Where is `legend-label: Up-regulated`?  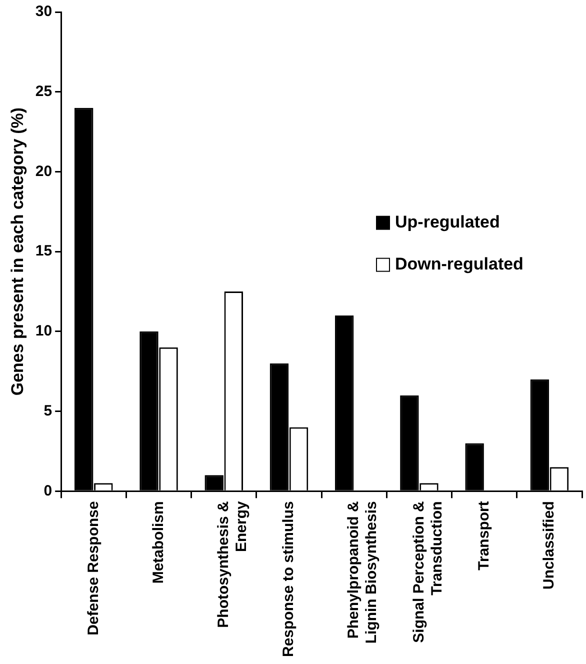
legend-label: Up-regulated is located at coordinates (447, 222).